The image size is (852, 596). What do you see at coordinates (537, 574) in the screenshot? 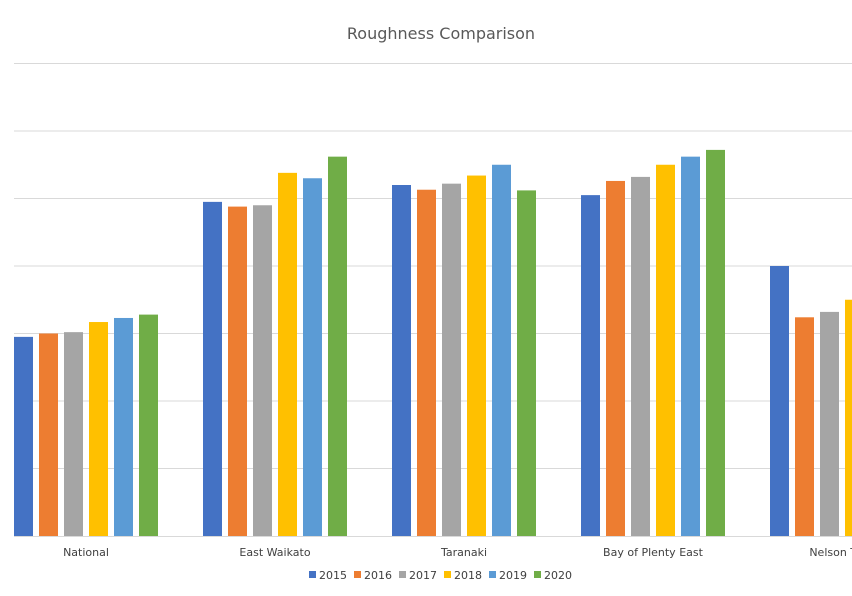
I see `legend-swatch-2020` at bounding box center [537, 574].